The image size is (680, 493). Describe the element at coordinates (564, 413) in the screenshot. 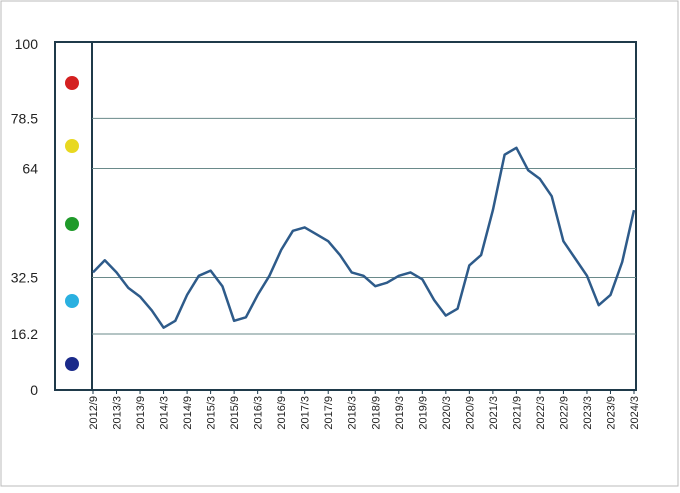

I see `x-tick-label: 2022/9` at that location.